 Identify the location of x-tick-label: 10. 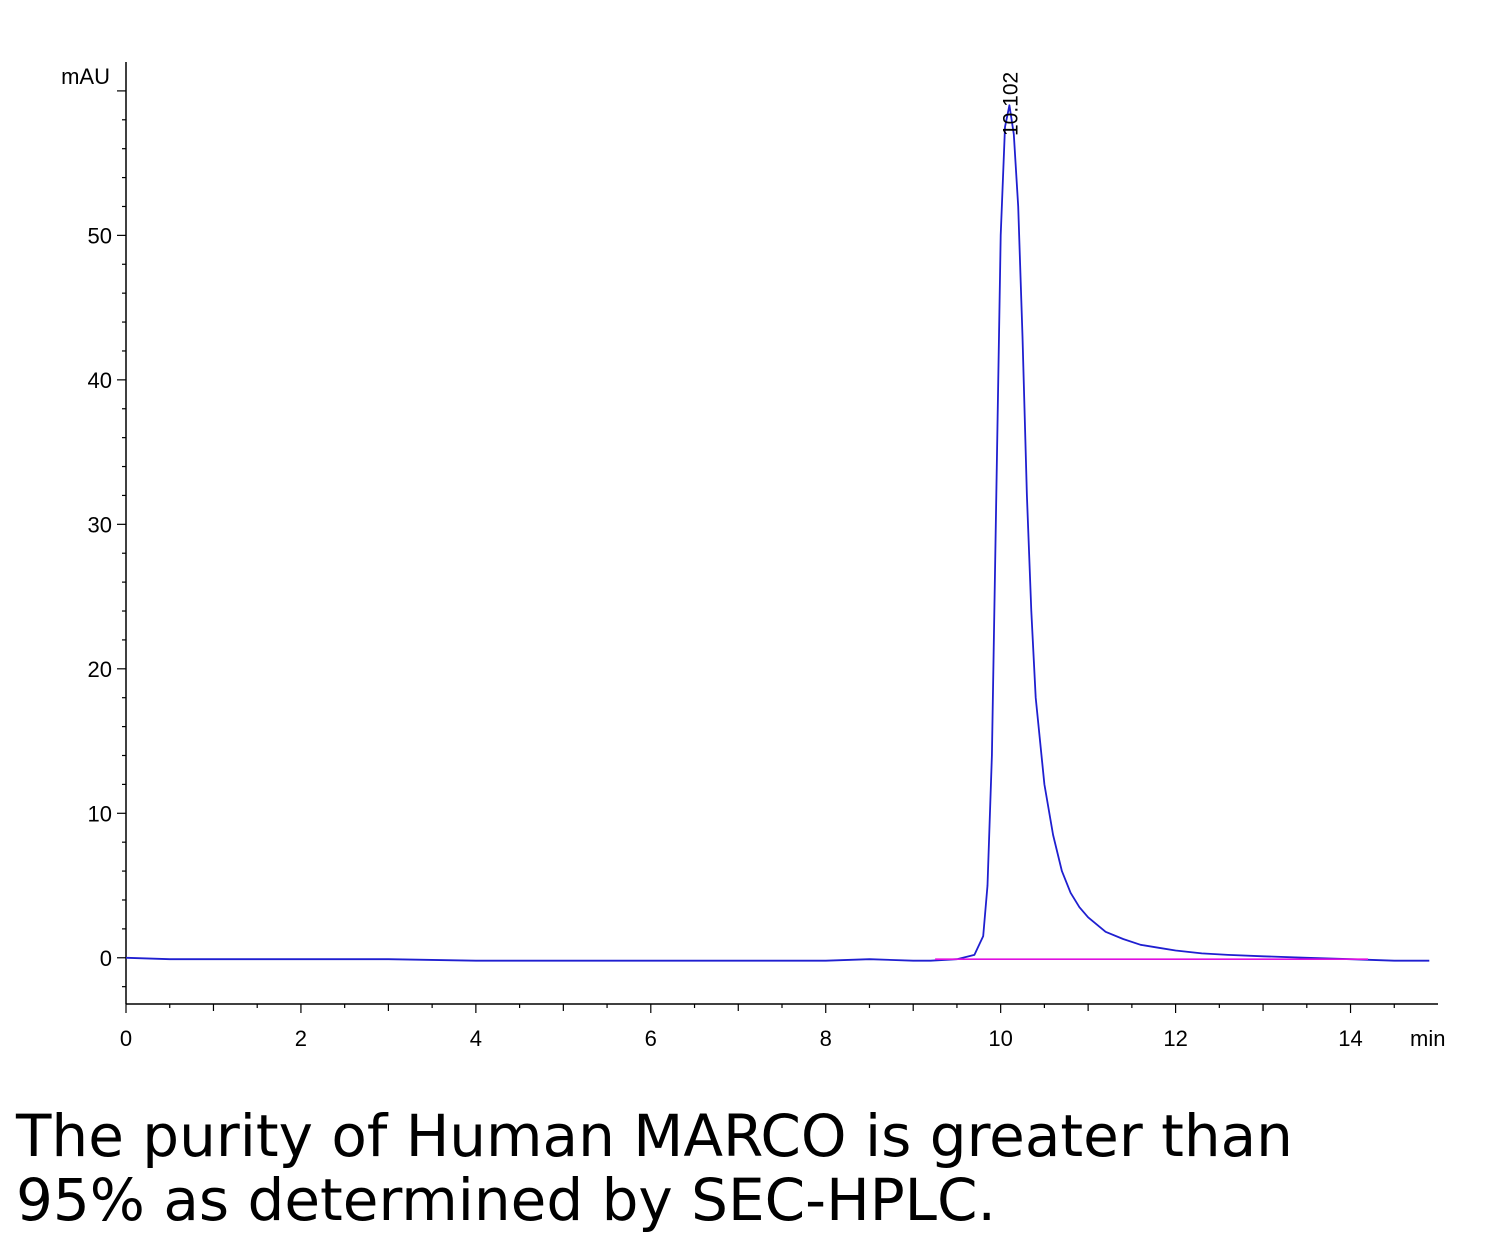
(1000, 1038).